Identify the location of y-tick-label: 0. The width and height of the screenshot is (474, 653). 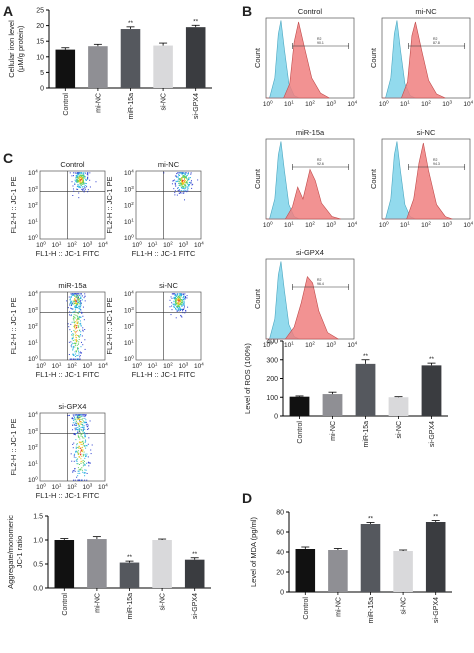
(276, 417).